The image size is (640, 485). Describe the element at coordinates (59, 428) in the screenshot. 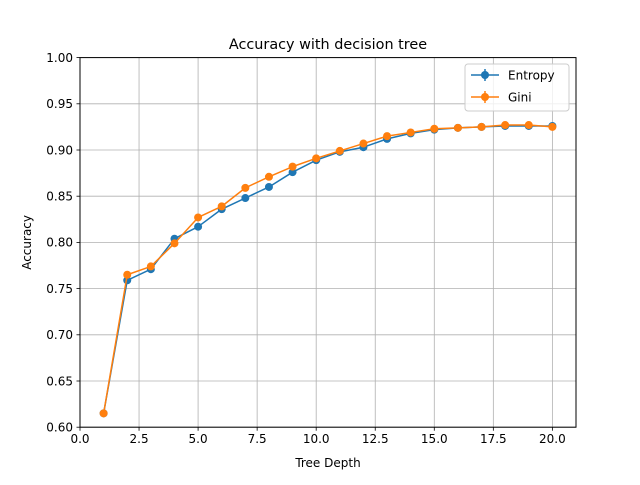

I see `y-tick-label: 0.60` at that location.